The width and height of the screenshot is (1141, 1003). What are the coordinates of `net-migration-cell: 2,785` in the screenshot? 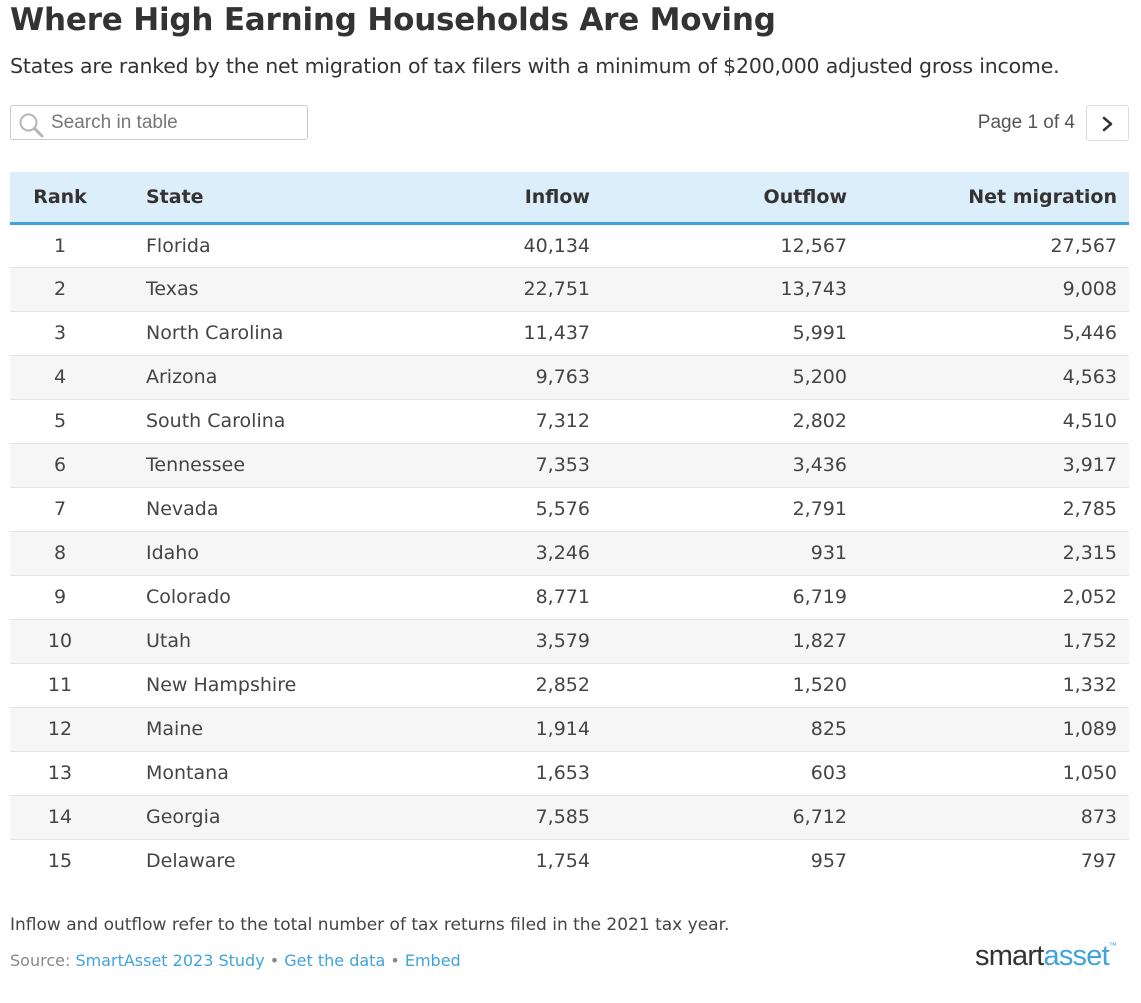 It's located at (988, 509).